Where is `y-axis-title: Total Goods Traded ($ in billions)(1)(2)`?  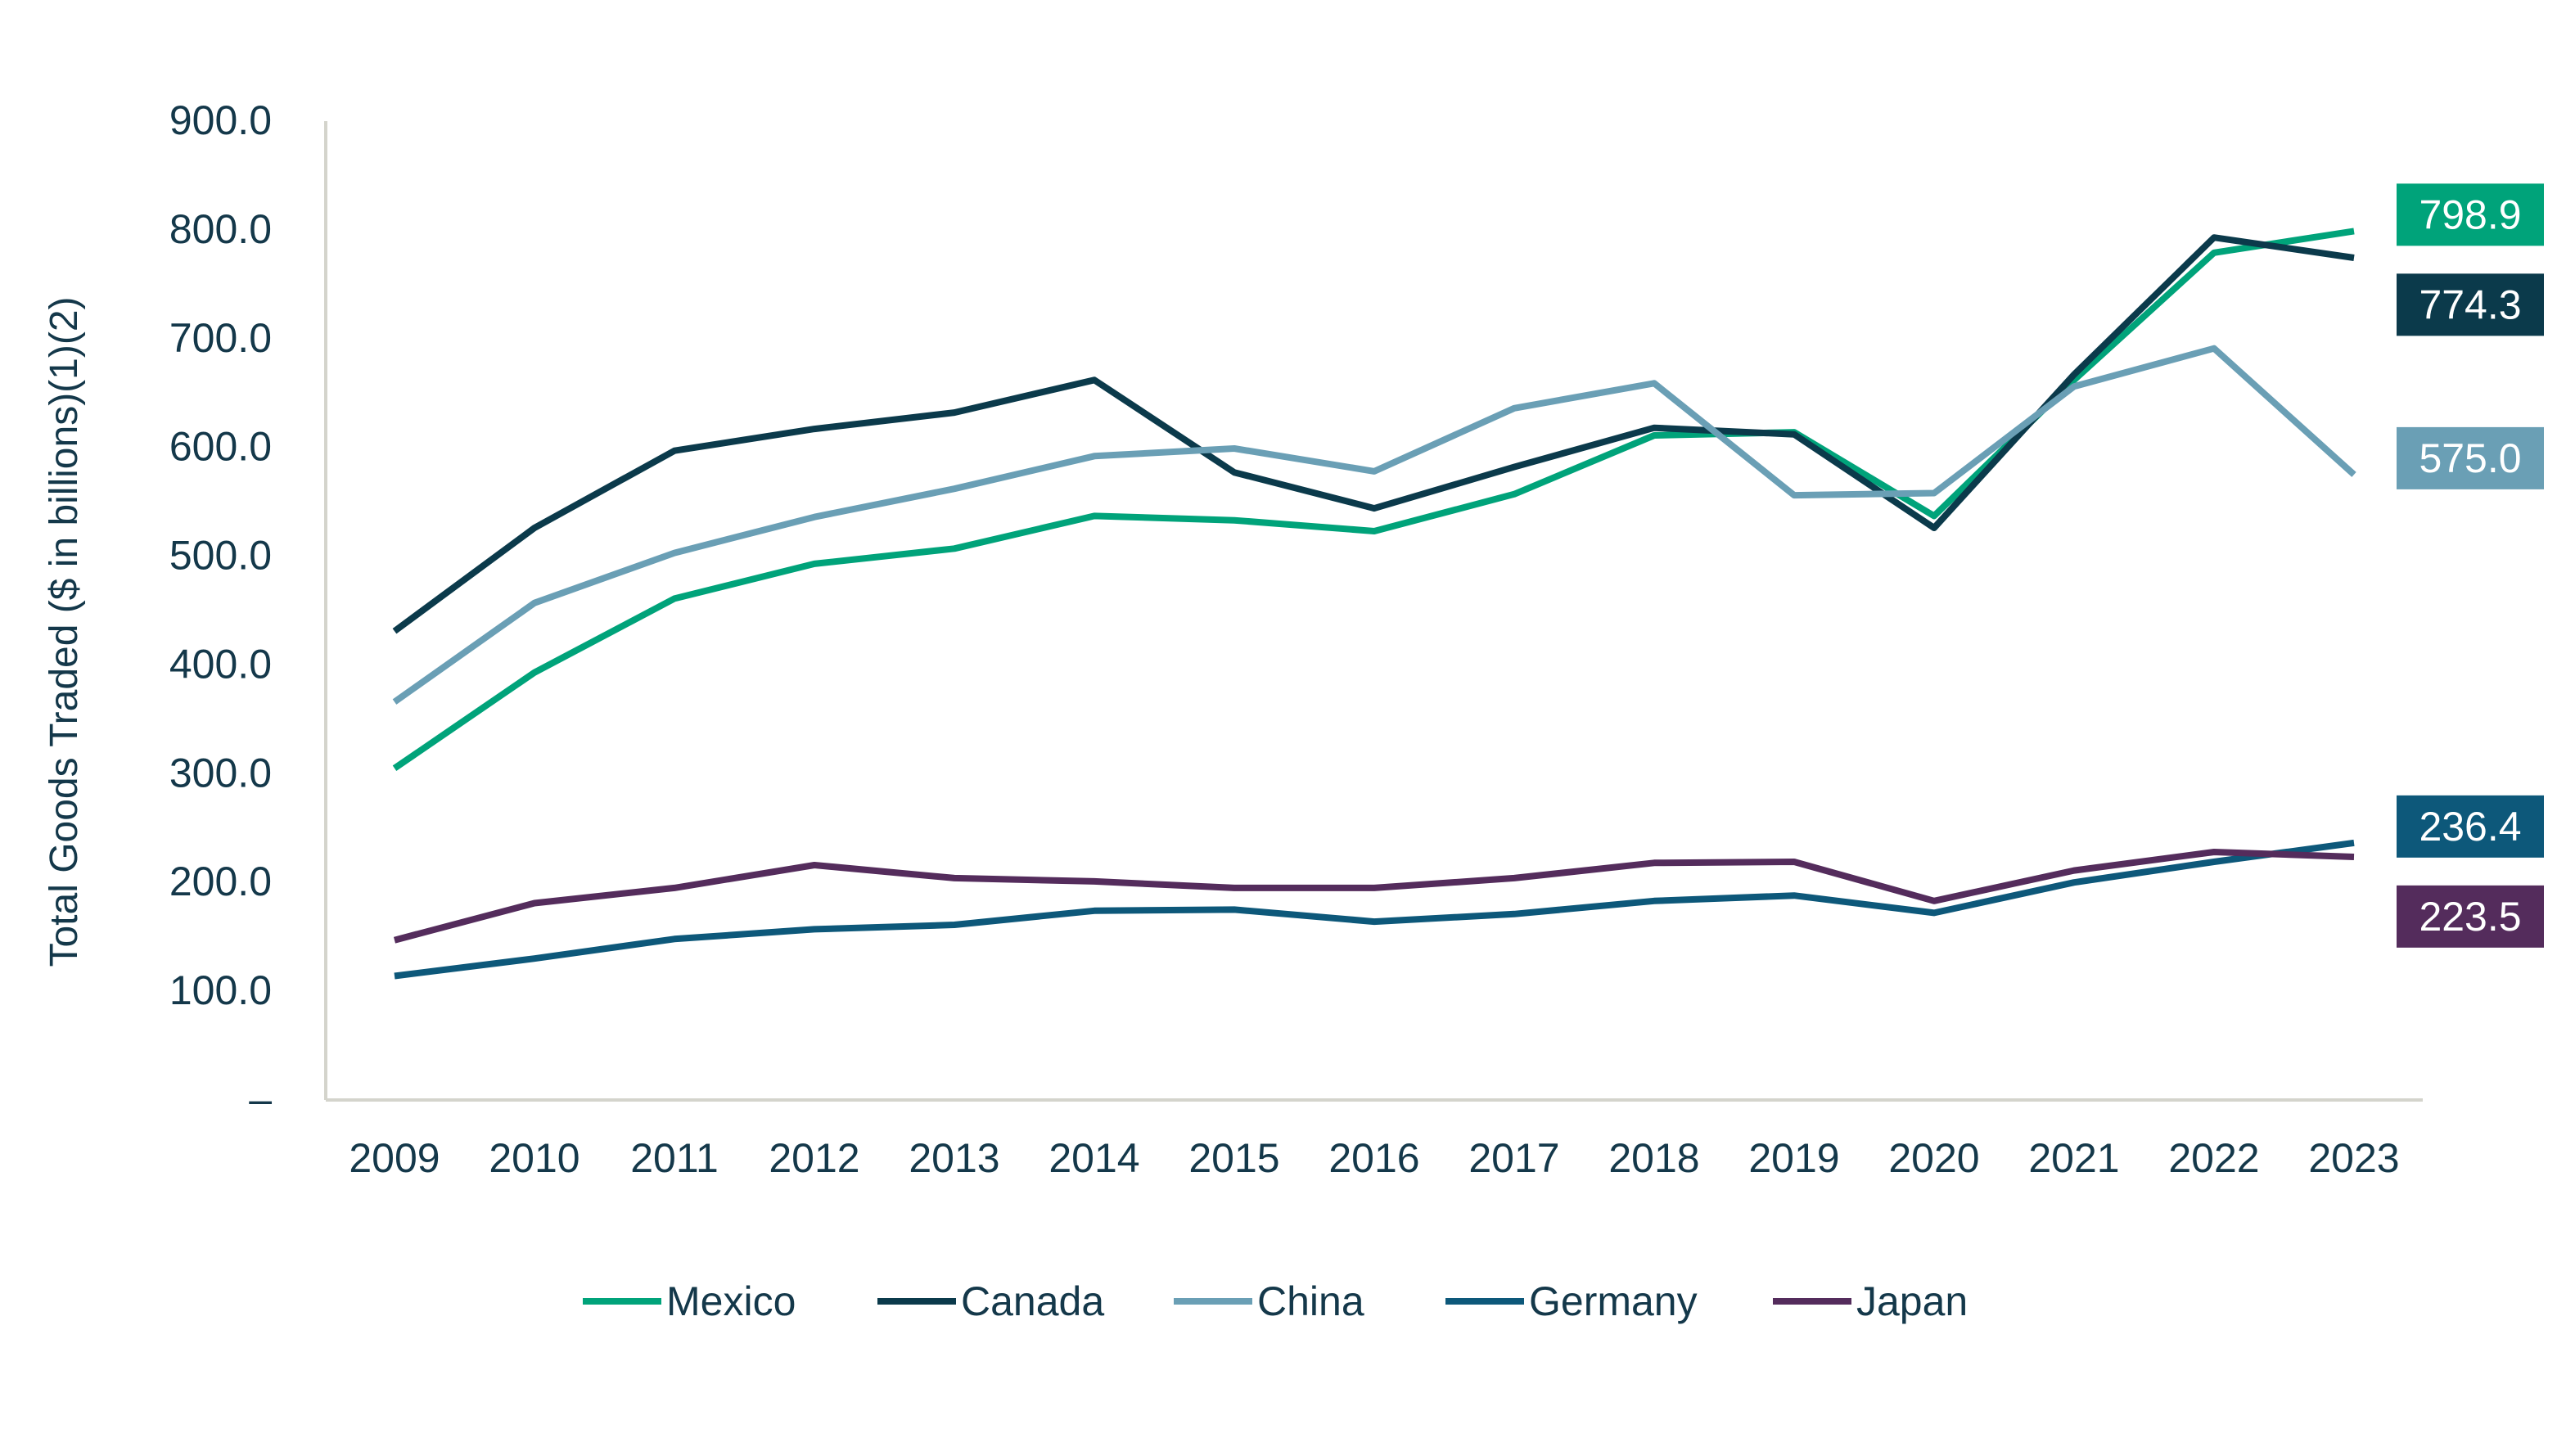
y-axis-title: Total Goods Traded ($ in billions)(1)(2) is located at coordinates (64, 631).